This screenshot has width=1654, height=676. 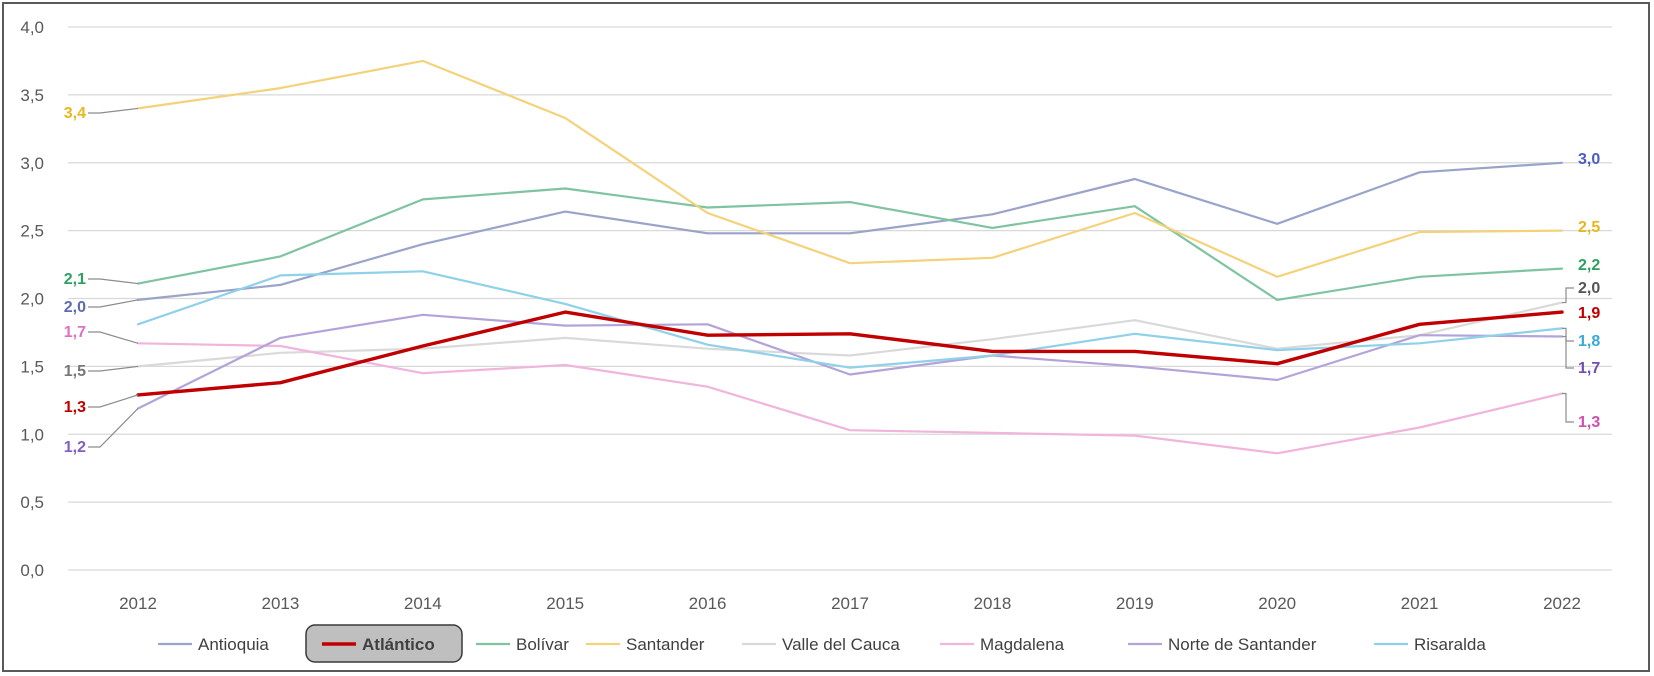 What do you see at coordinates (75, 307) in the screenshot?
I see `start-label: 2,0` at bounding box center [75, 307].